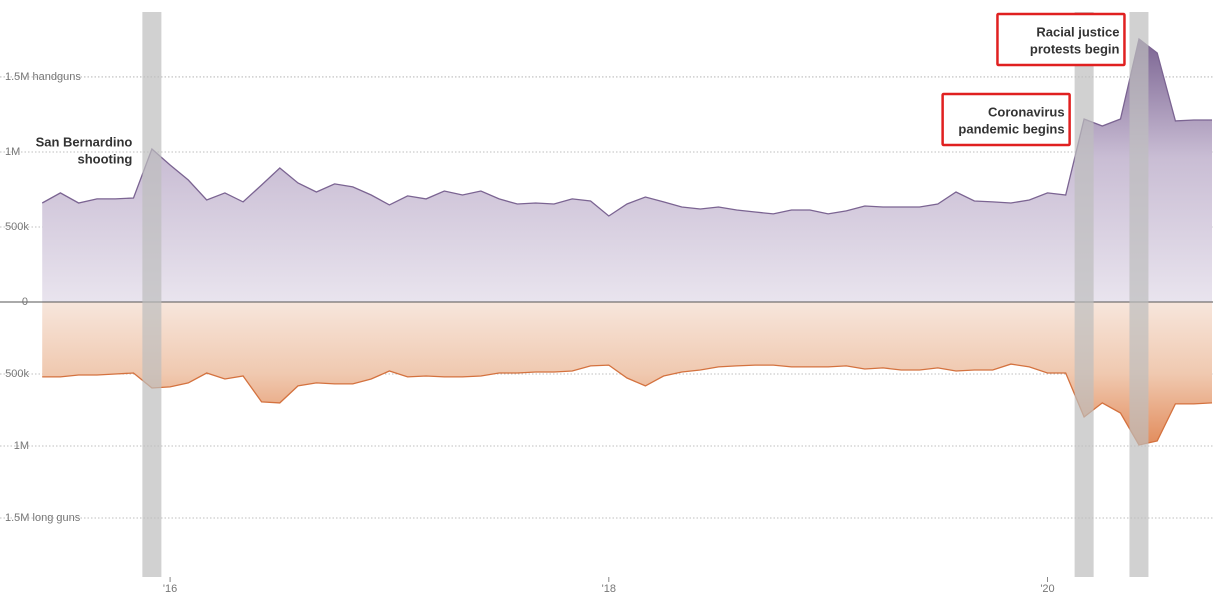 The height and width of the screenshot is (610, 1213). What do you see at coordinates (627, 404) in the screenshot?
I see `line` at bounding box center [627, 404].